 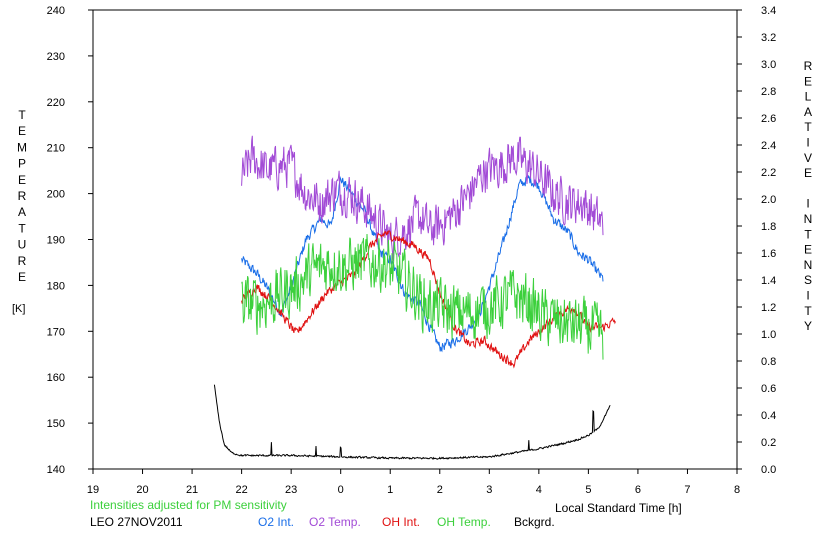 I want to click on left-axis-letter: A, so click(x=22, y=212).